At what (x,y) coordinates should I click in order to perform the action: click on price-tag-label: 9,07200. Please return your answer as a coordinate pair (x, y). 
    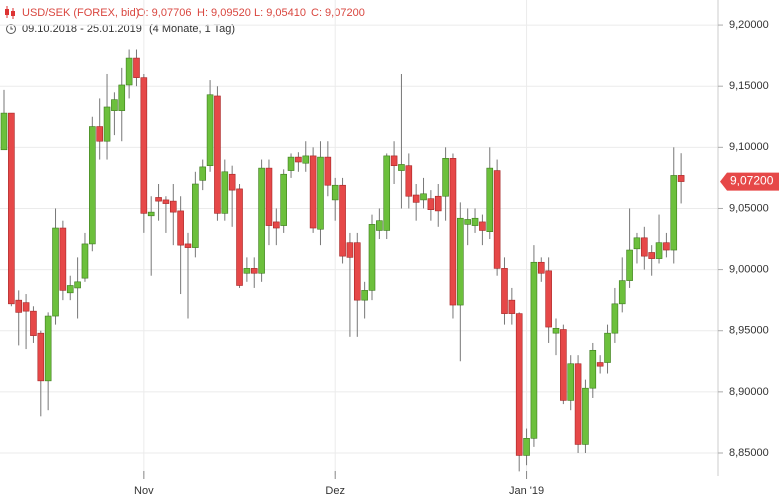
    Looking at the image, I should click on (752, 181).